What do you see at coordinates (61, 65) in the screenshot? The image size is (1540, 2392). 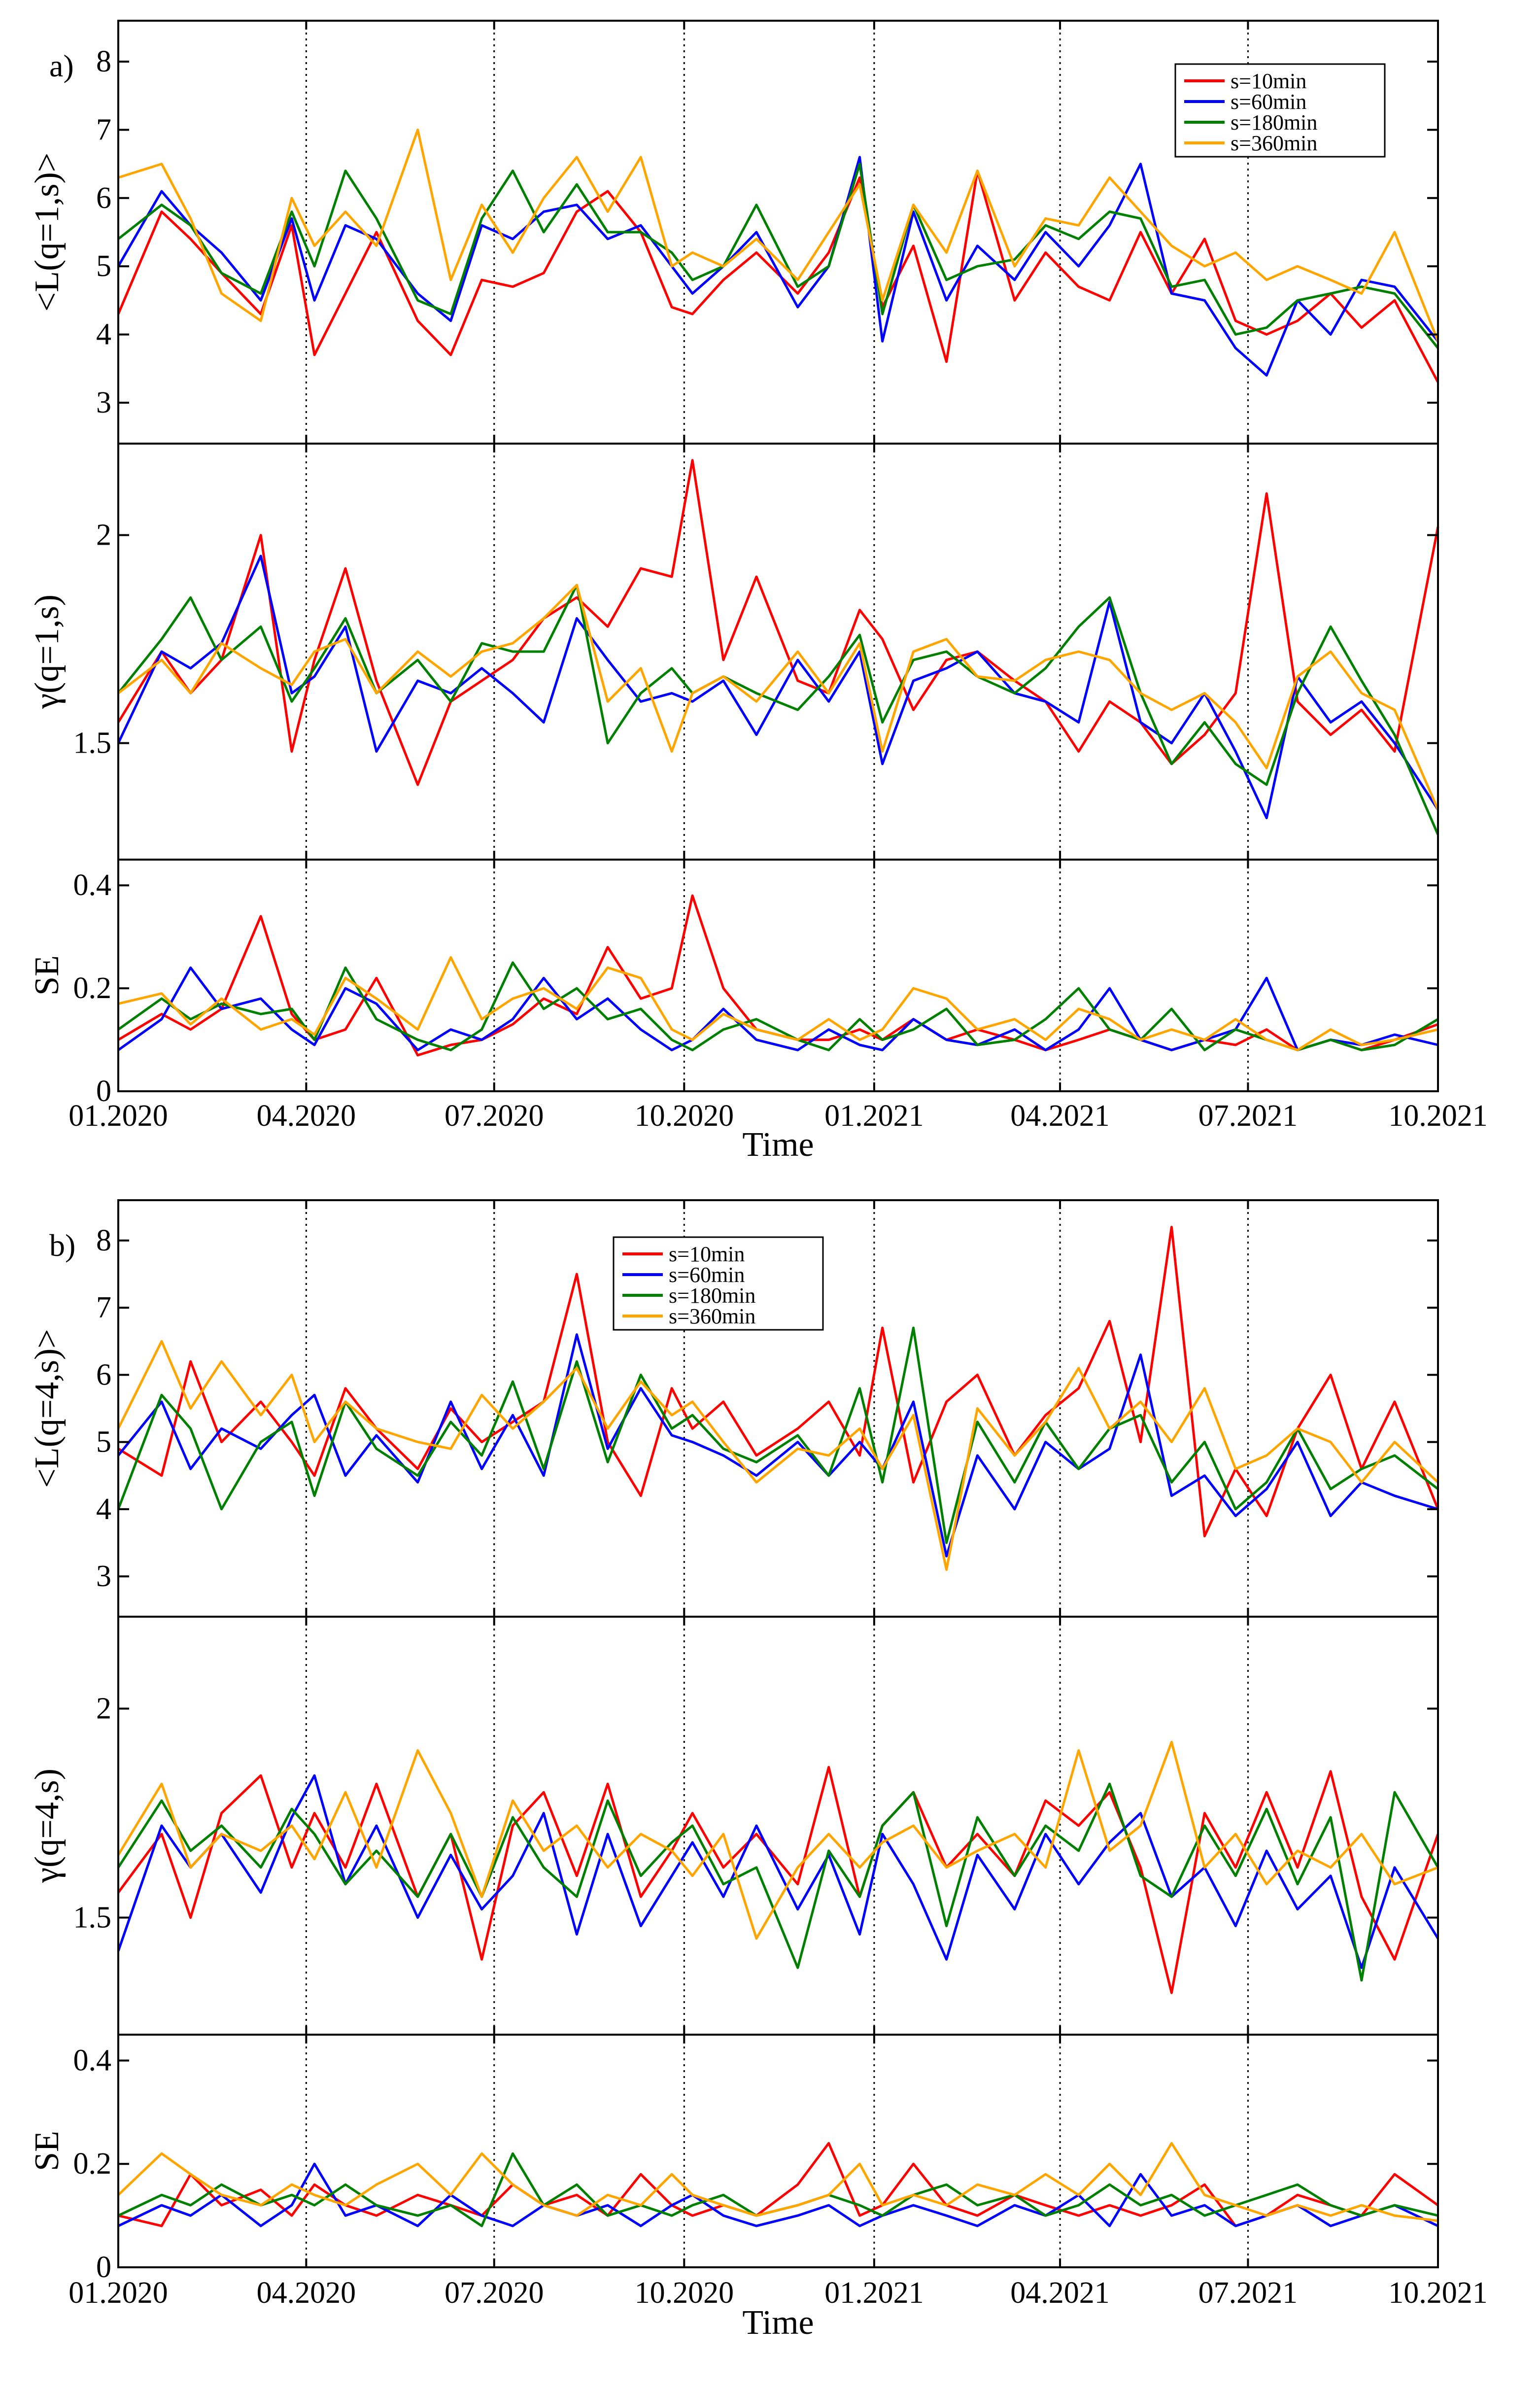 I see `figure-label: a)` at bounding box center [61, 65].